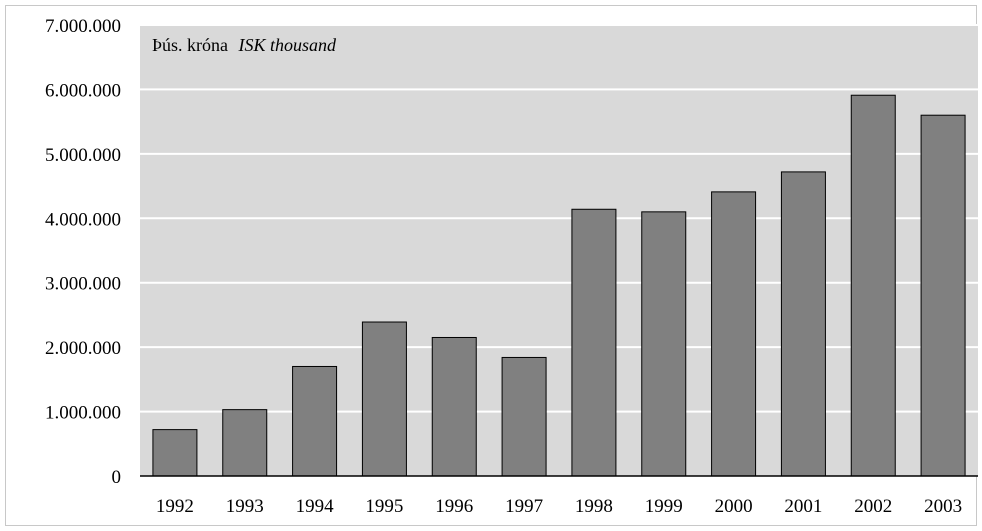  Describe the element at coordinates (664, 344) in the screenshot. I see `bar-1999` at that location.